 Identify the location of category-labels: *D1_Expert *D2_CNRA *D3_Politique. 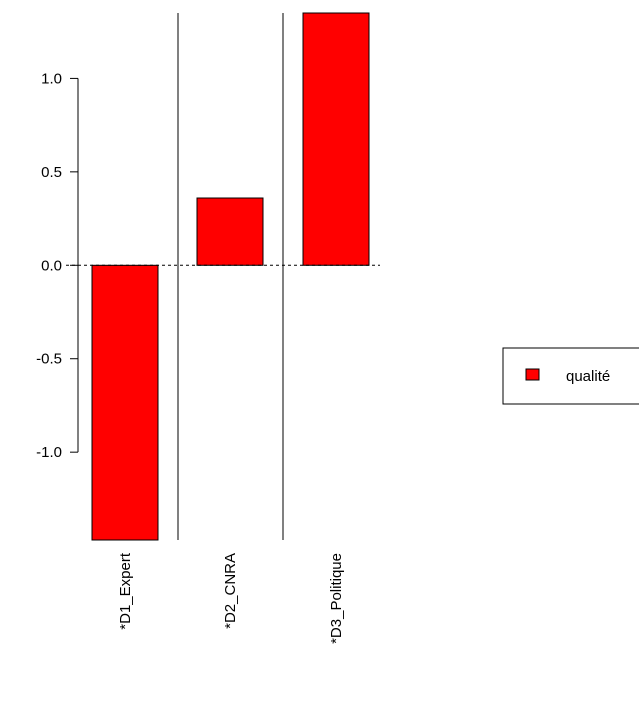
(231, 598).